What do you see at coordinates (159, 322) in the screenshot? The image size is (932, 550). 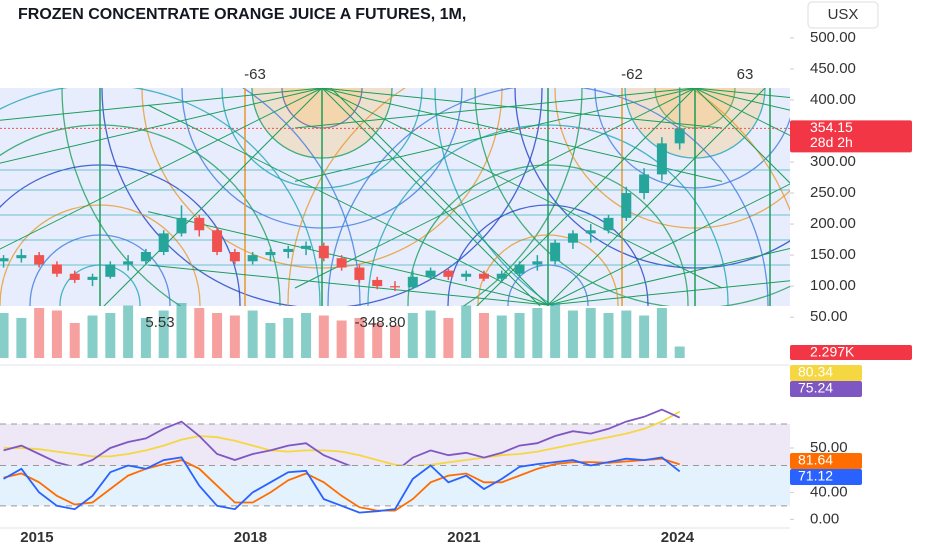 I see `annotation: 5.53` at bounding box center [159, 322].